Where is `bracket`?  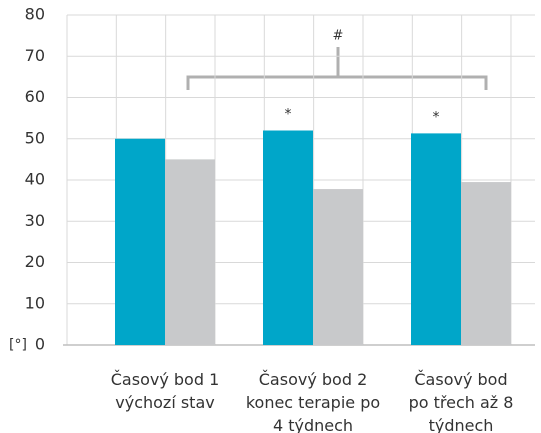
bracket is located at coordinates (337, 68).